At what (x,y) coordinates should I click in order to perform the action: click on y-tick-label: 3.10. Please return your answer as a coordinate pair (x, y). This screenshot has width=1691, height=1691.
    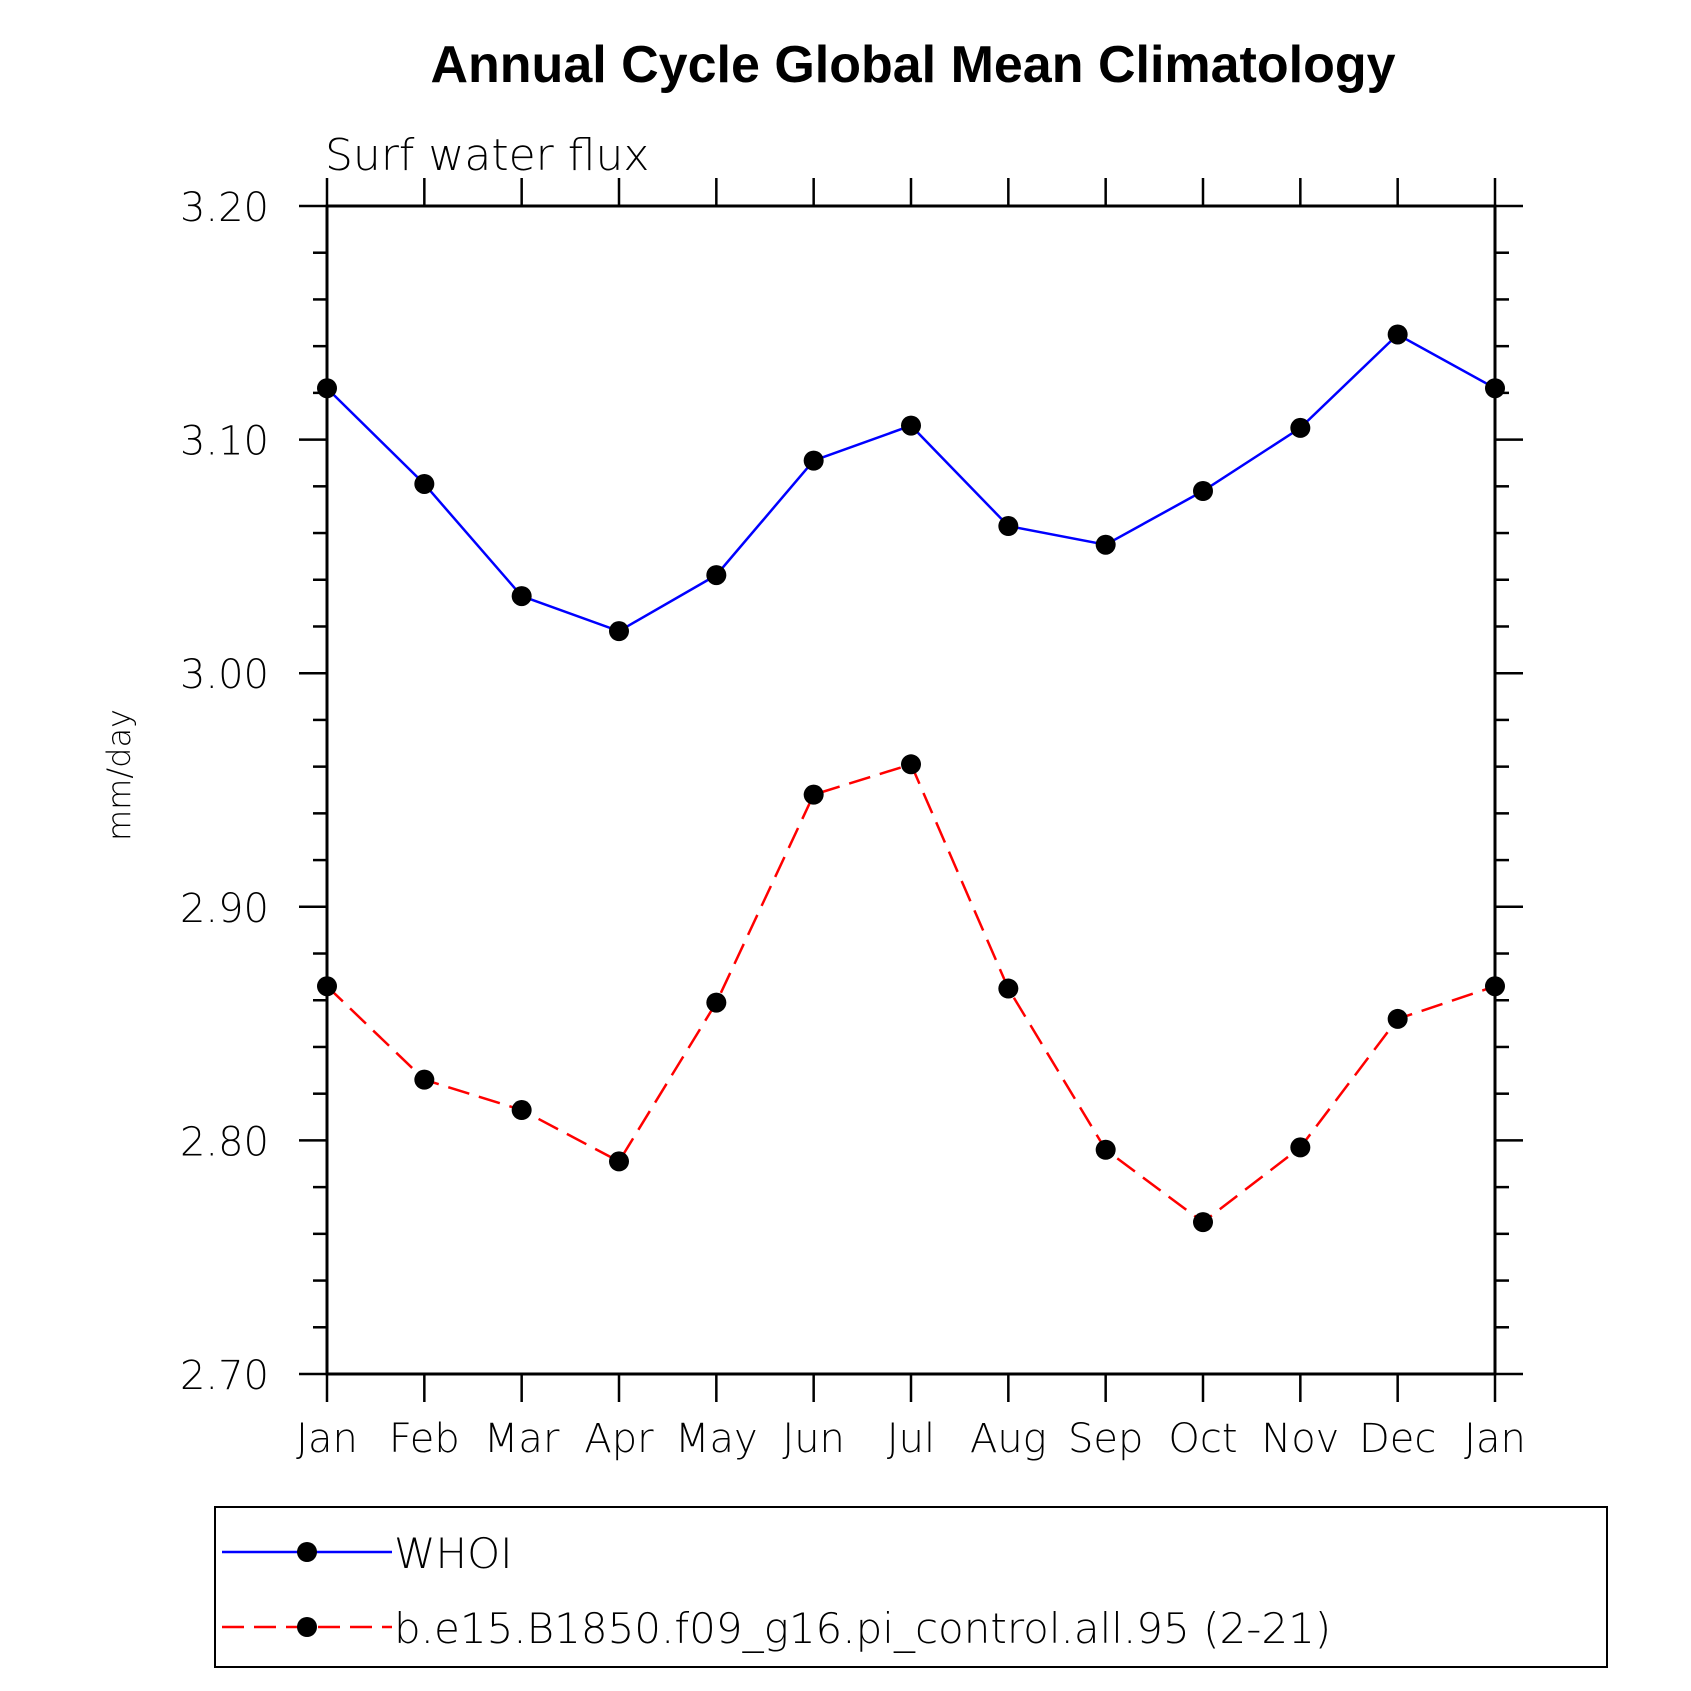
    Looking at the image, I should click on (224, 442).